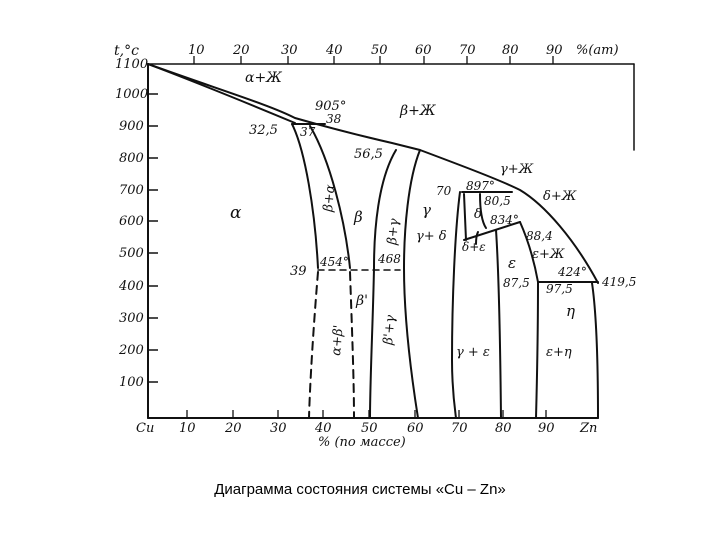 This screenshot has width=720, height=540. I want to click on y-tick-1100: 1100, so click(131, 64).